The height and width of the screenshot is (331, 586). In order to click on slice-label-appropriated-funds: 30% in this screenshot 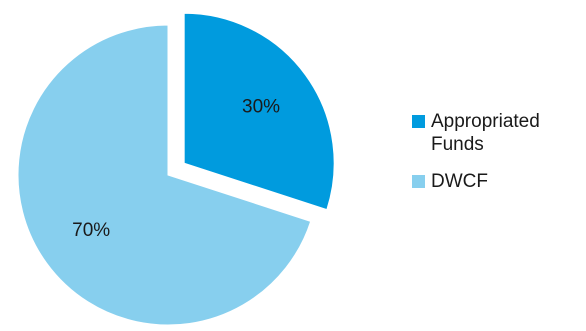, I will do `click(261, 106)`.